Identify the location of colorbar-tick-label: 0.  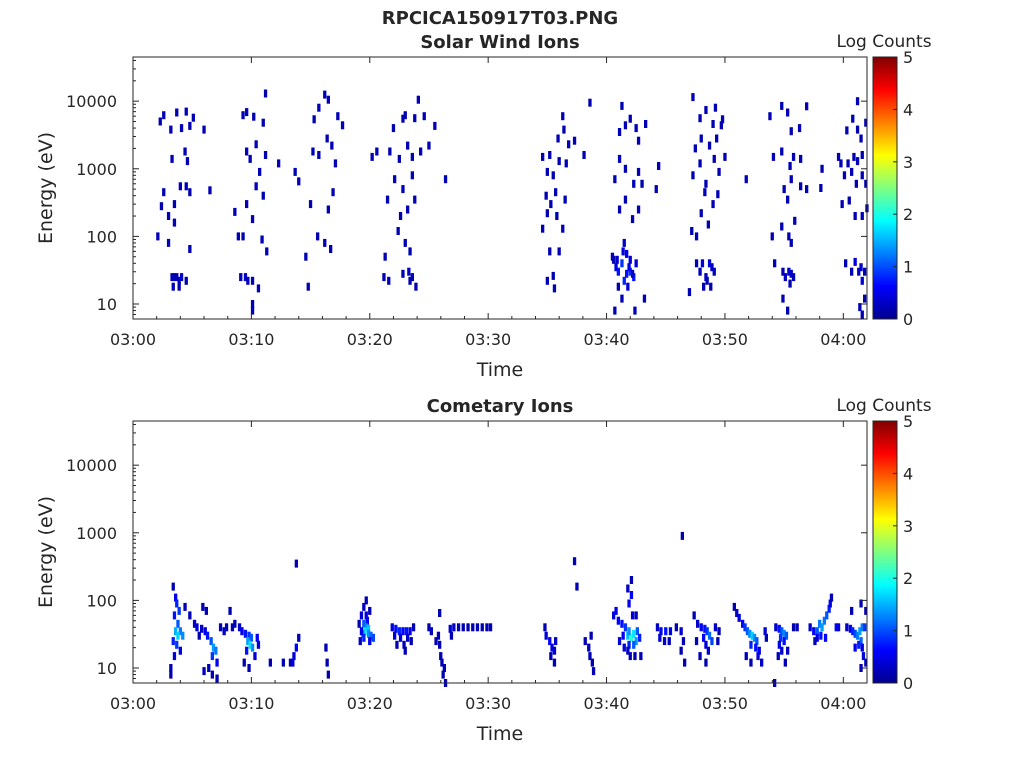
(908, 683).